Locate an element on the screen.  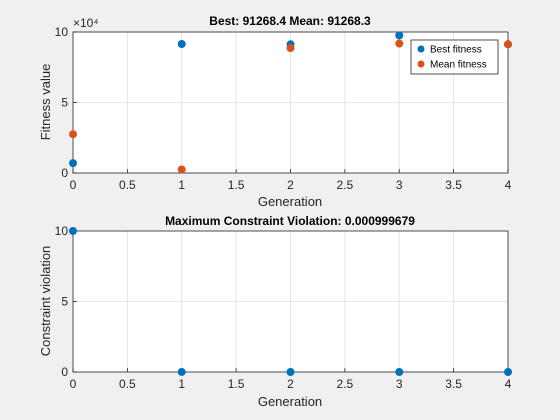
constraint-y-ticks: 0 5 10 is located at coordinates (66, 301).